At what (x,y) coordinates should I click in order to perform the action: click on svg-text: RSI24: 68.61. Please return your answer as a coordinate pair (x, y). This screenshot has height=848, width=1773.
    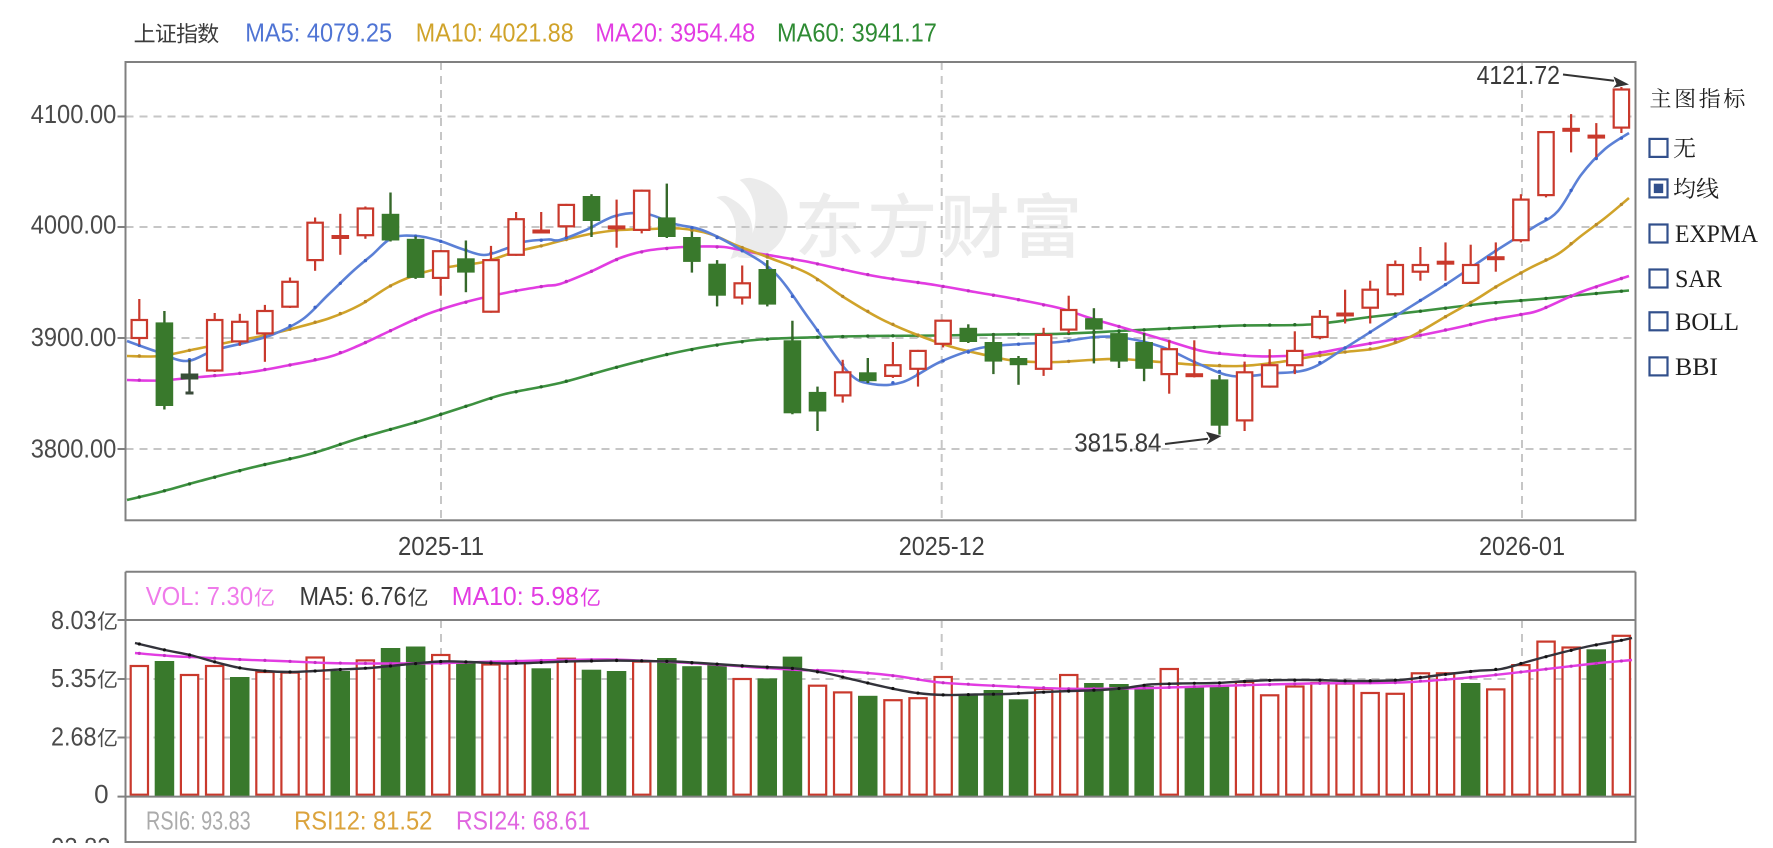
    Looking at the image, I should click on (523, 821).